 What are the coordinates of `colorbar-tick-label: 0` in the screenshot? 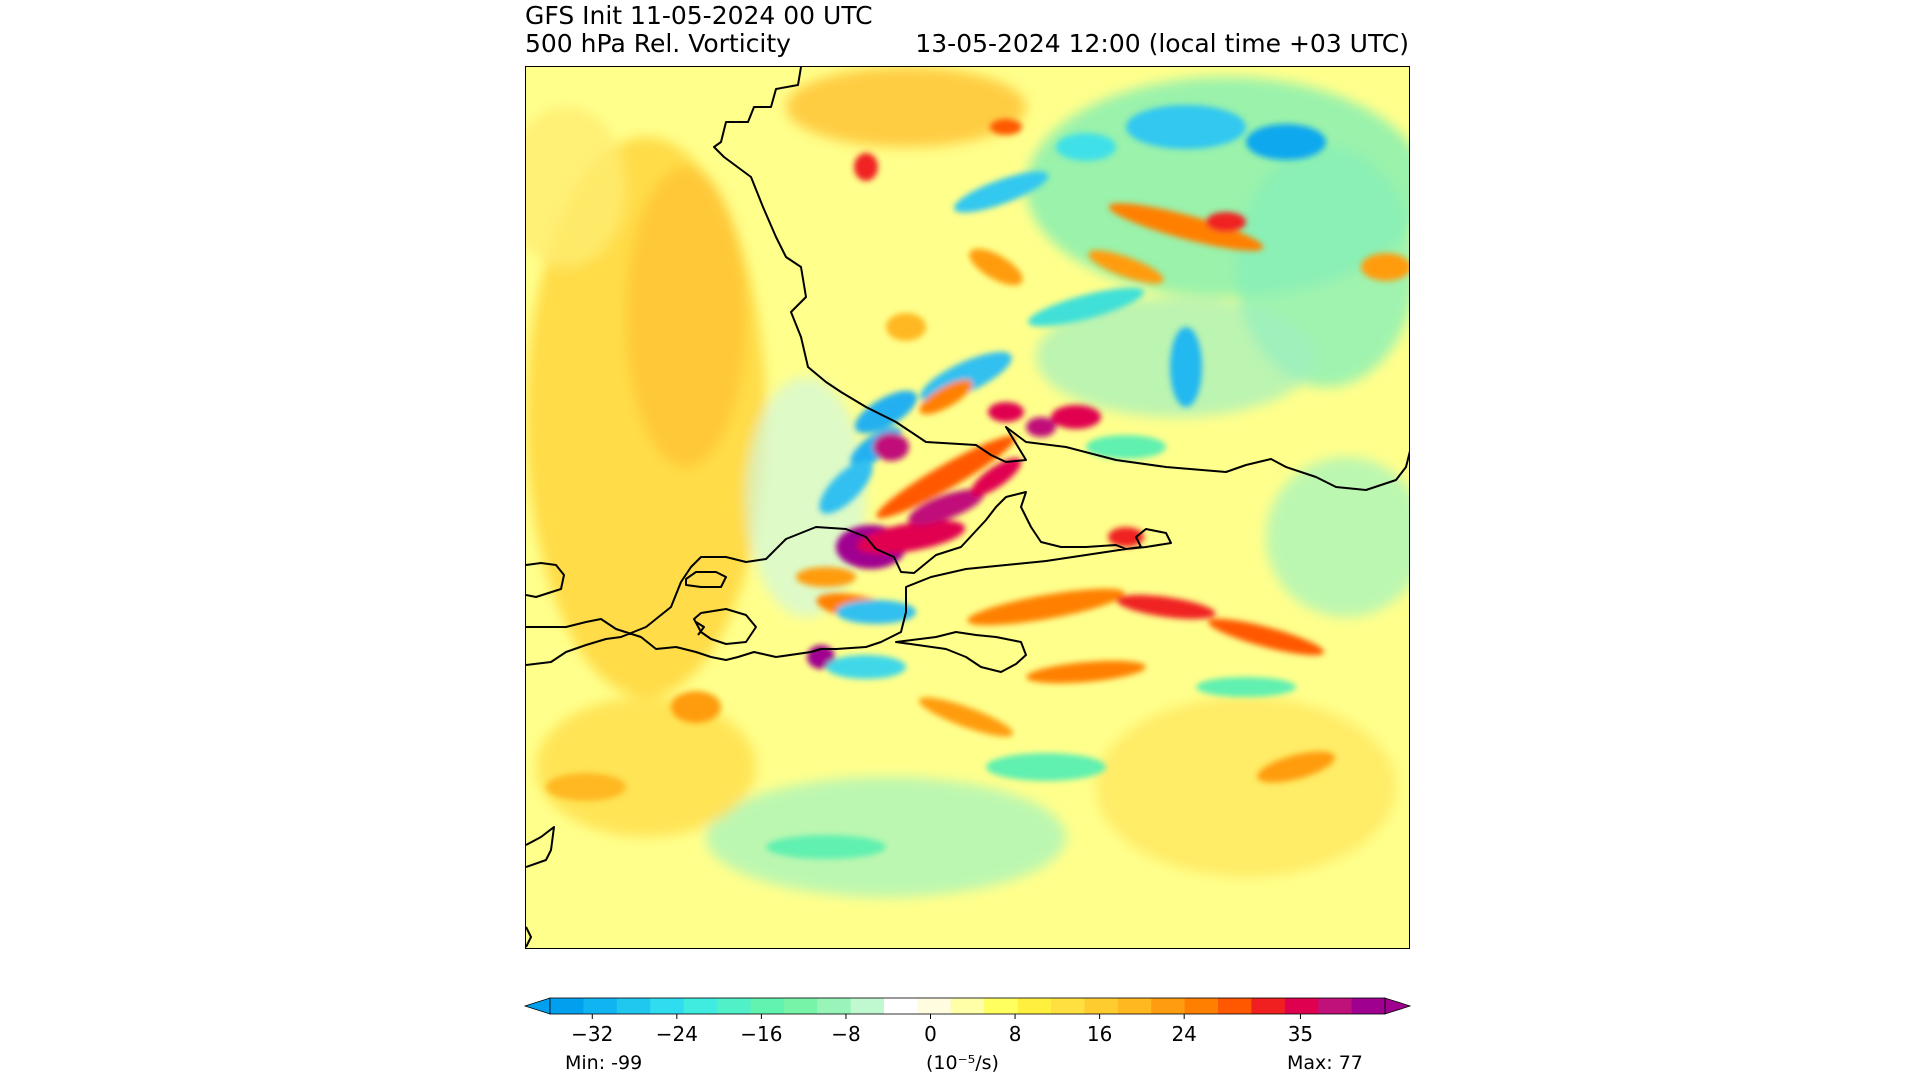 It's located at (930, 1034).